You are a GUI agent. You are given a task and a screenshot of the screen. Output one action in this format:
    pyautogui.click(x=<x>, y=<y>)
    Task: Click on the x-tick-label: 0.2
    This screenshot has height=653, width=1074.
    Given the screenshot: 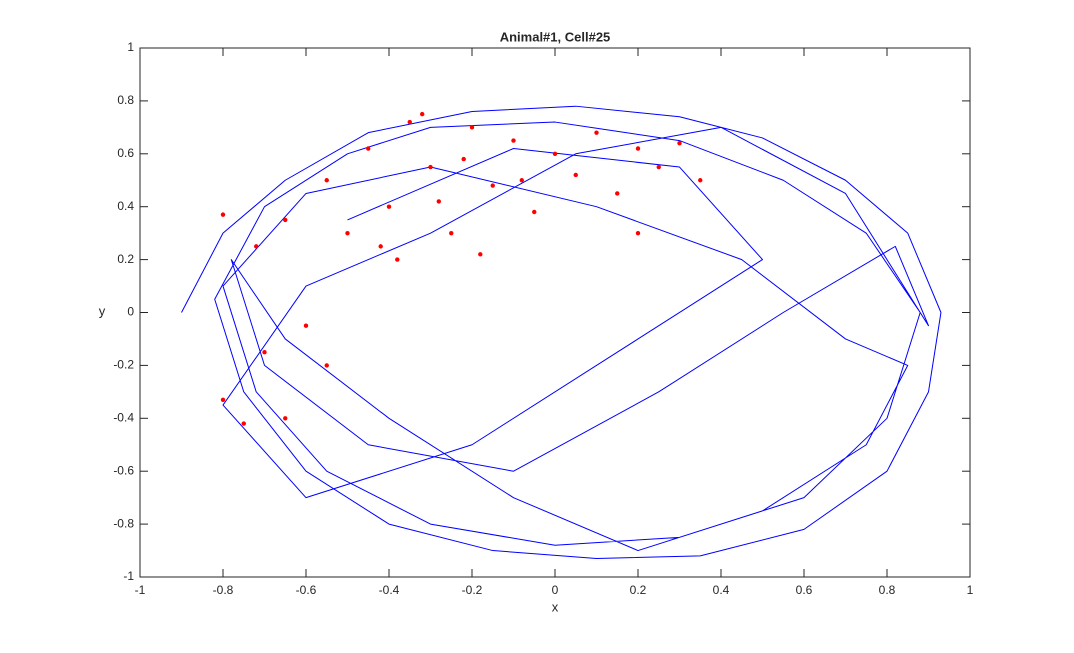 What is the action you would take?
    pyautogui.click(x=638, y=590)
    